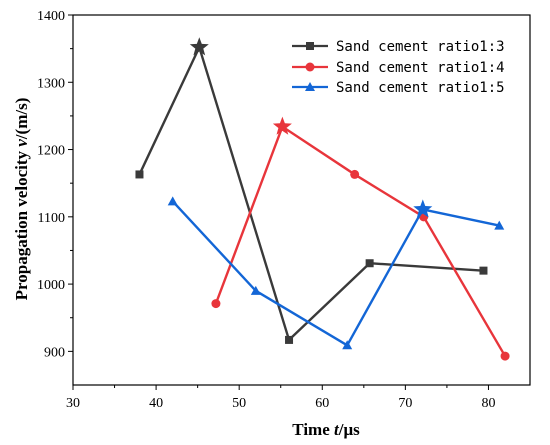  What do you see at coordinates (156, 403) in the screenshot?
I see `x-tick-label: 40` at bounding box center [156, 403].